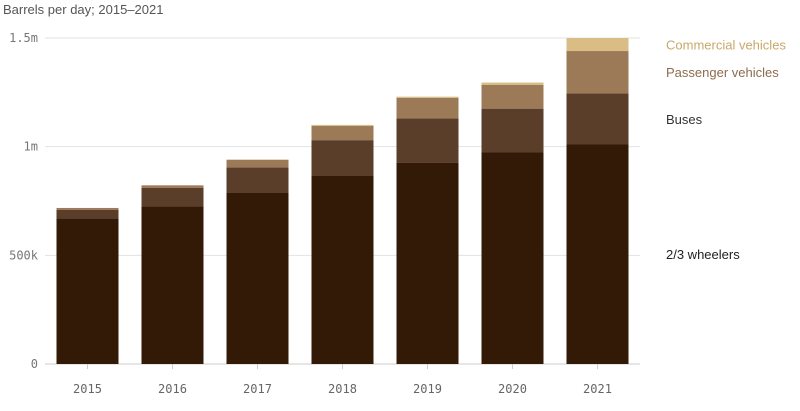 The width and height of the screenshot is (800, 411). Describe the element at coordinates (87, 389) in the screenshot. I see `x-tick-label: 2015` at that location.